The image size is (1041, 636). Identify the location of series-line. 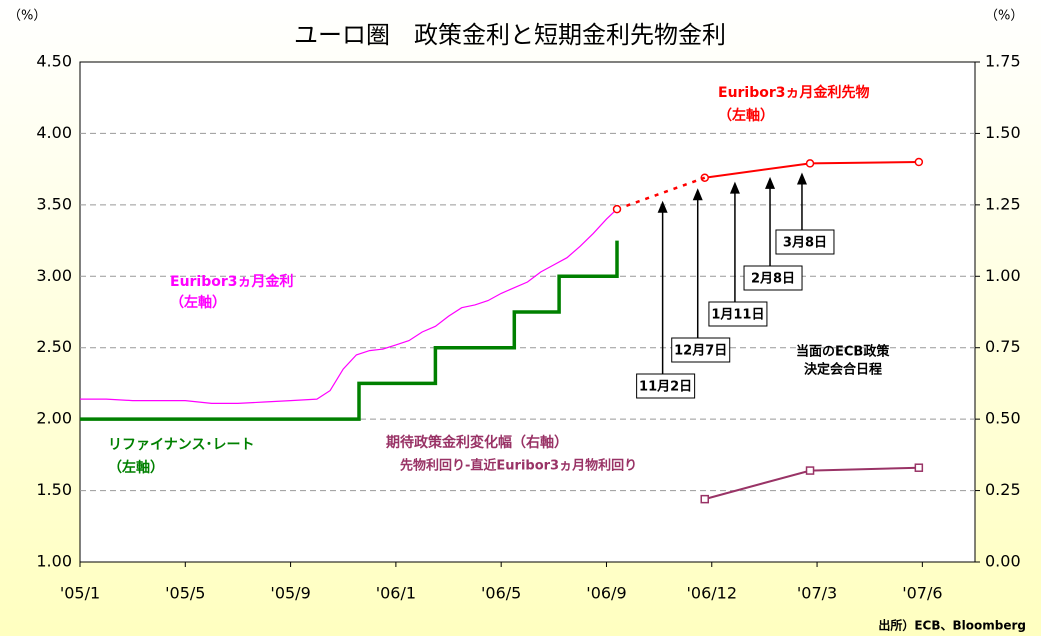
(349, 330).